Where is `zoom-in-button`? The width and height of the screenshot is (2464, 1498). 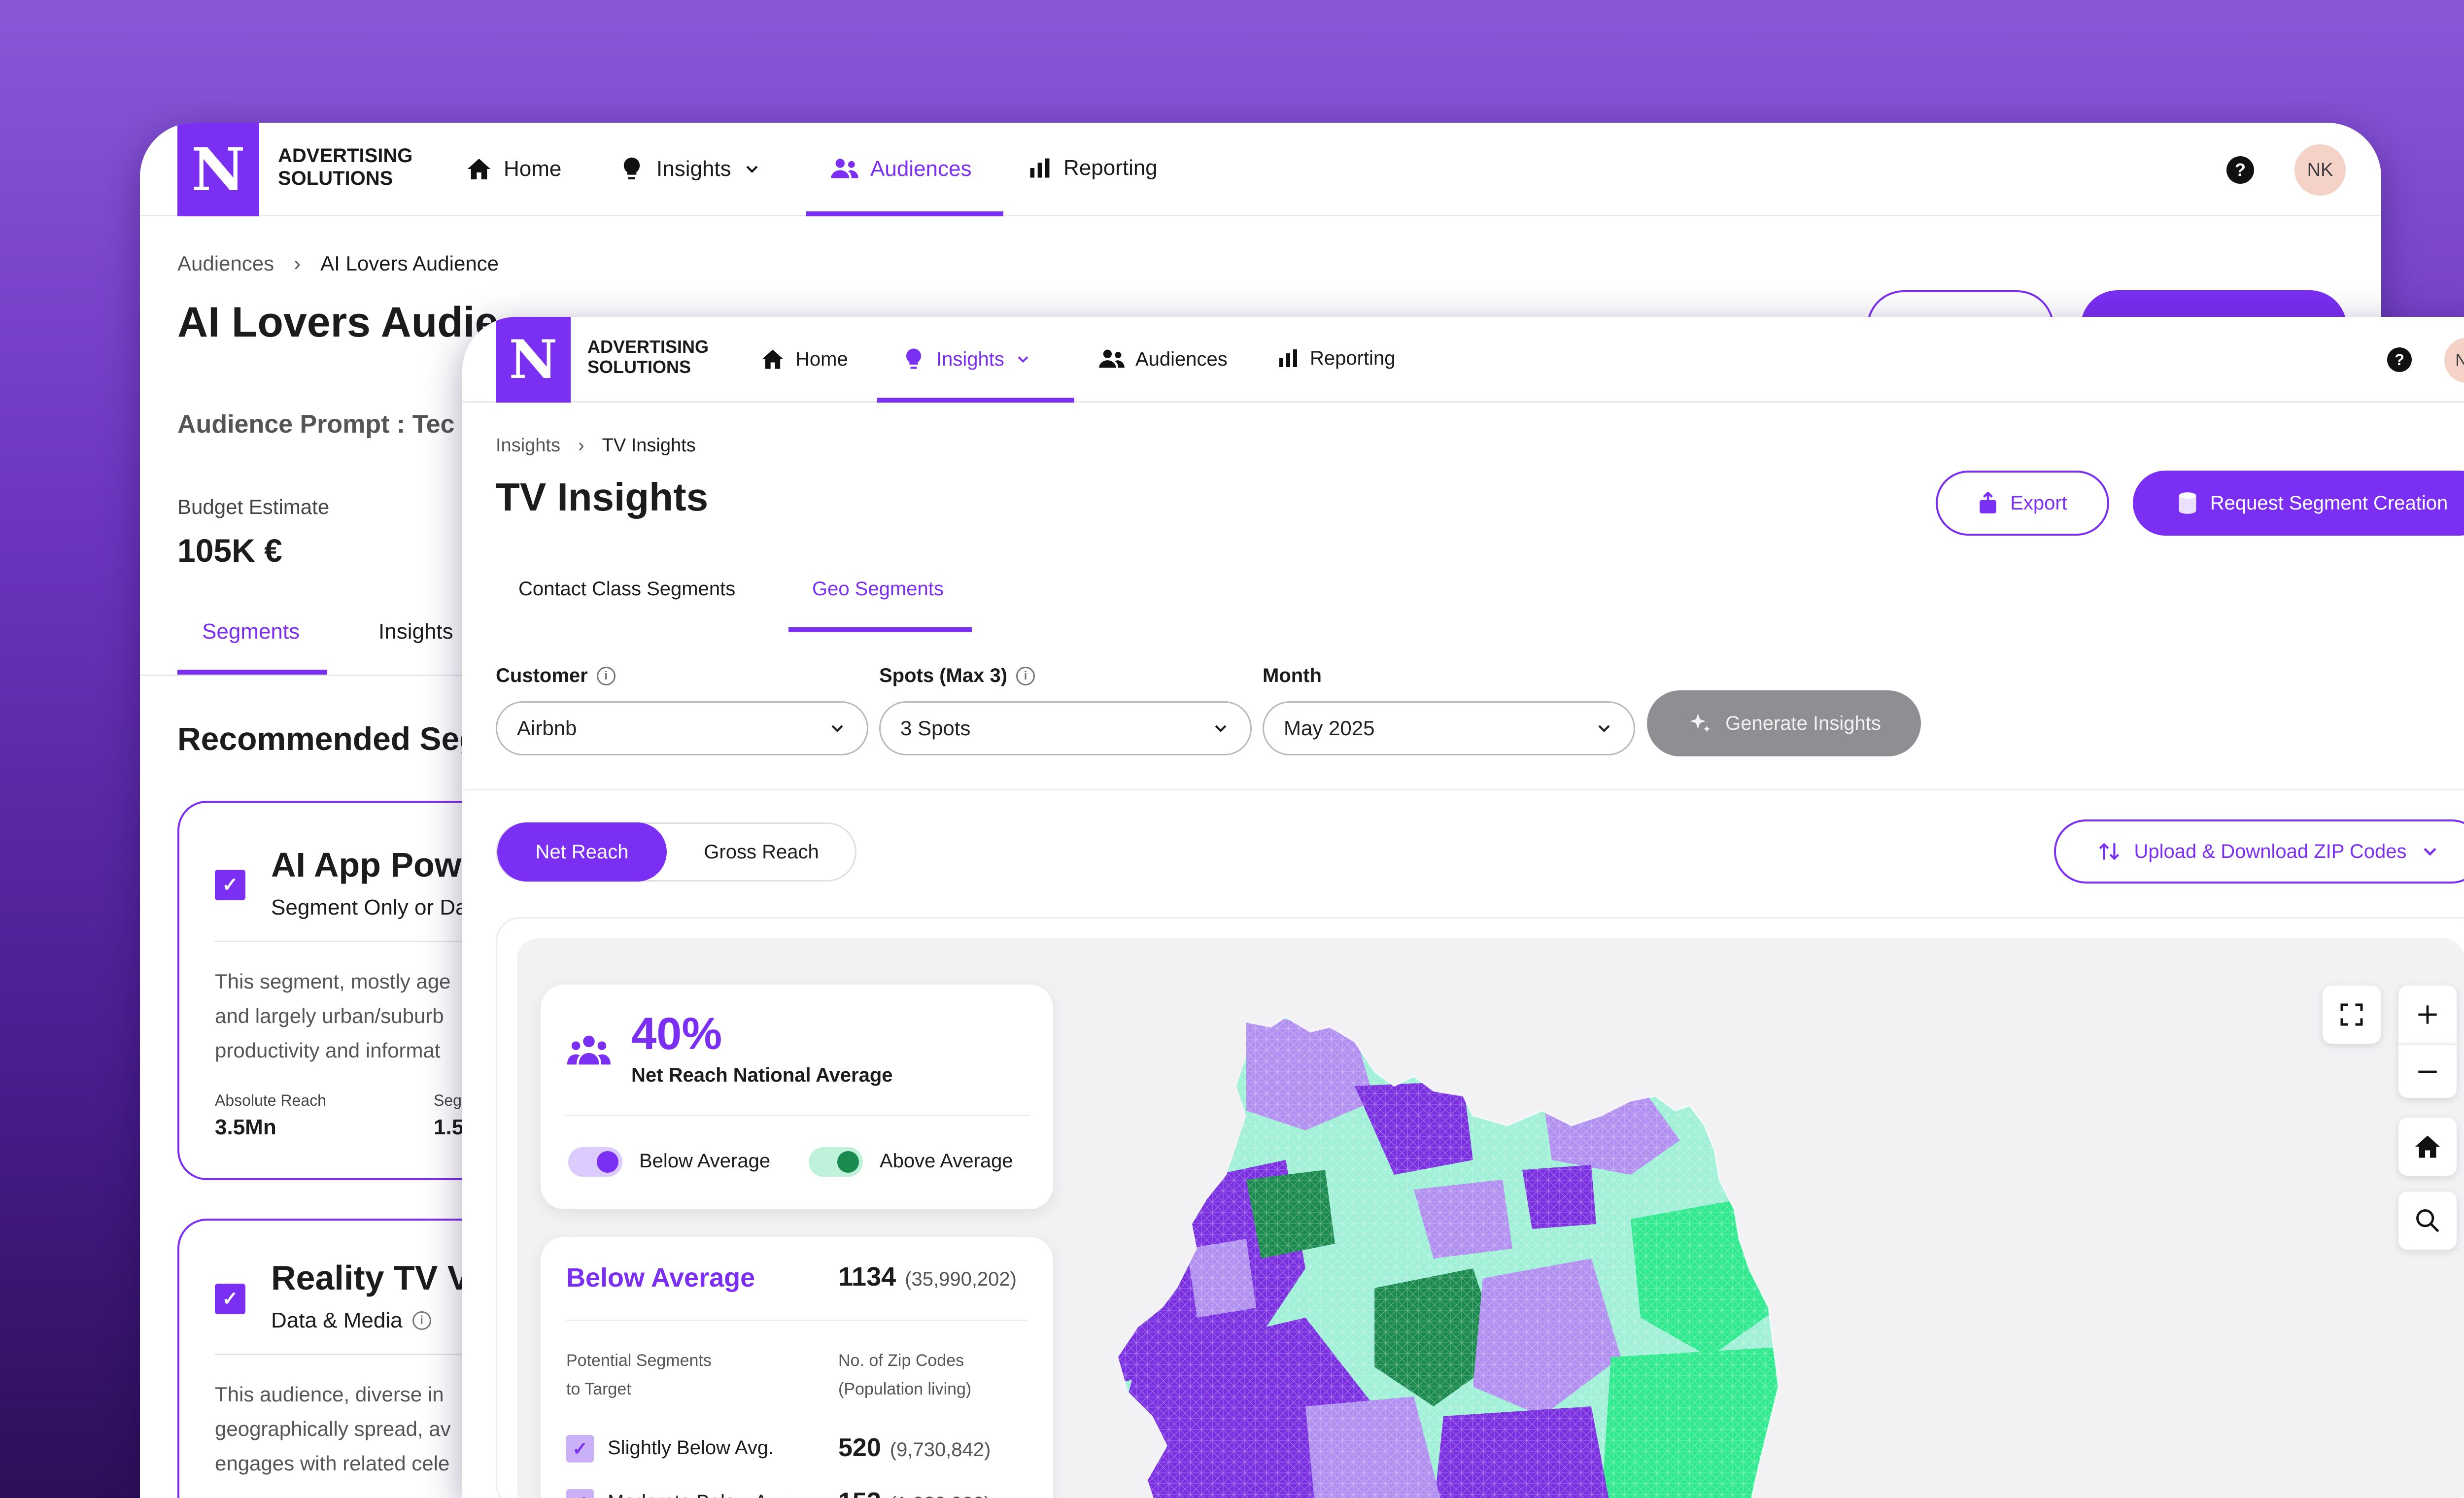 zoom-in-button is located at coordinates (2427, 1015).